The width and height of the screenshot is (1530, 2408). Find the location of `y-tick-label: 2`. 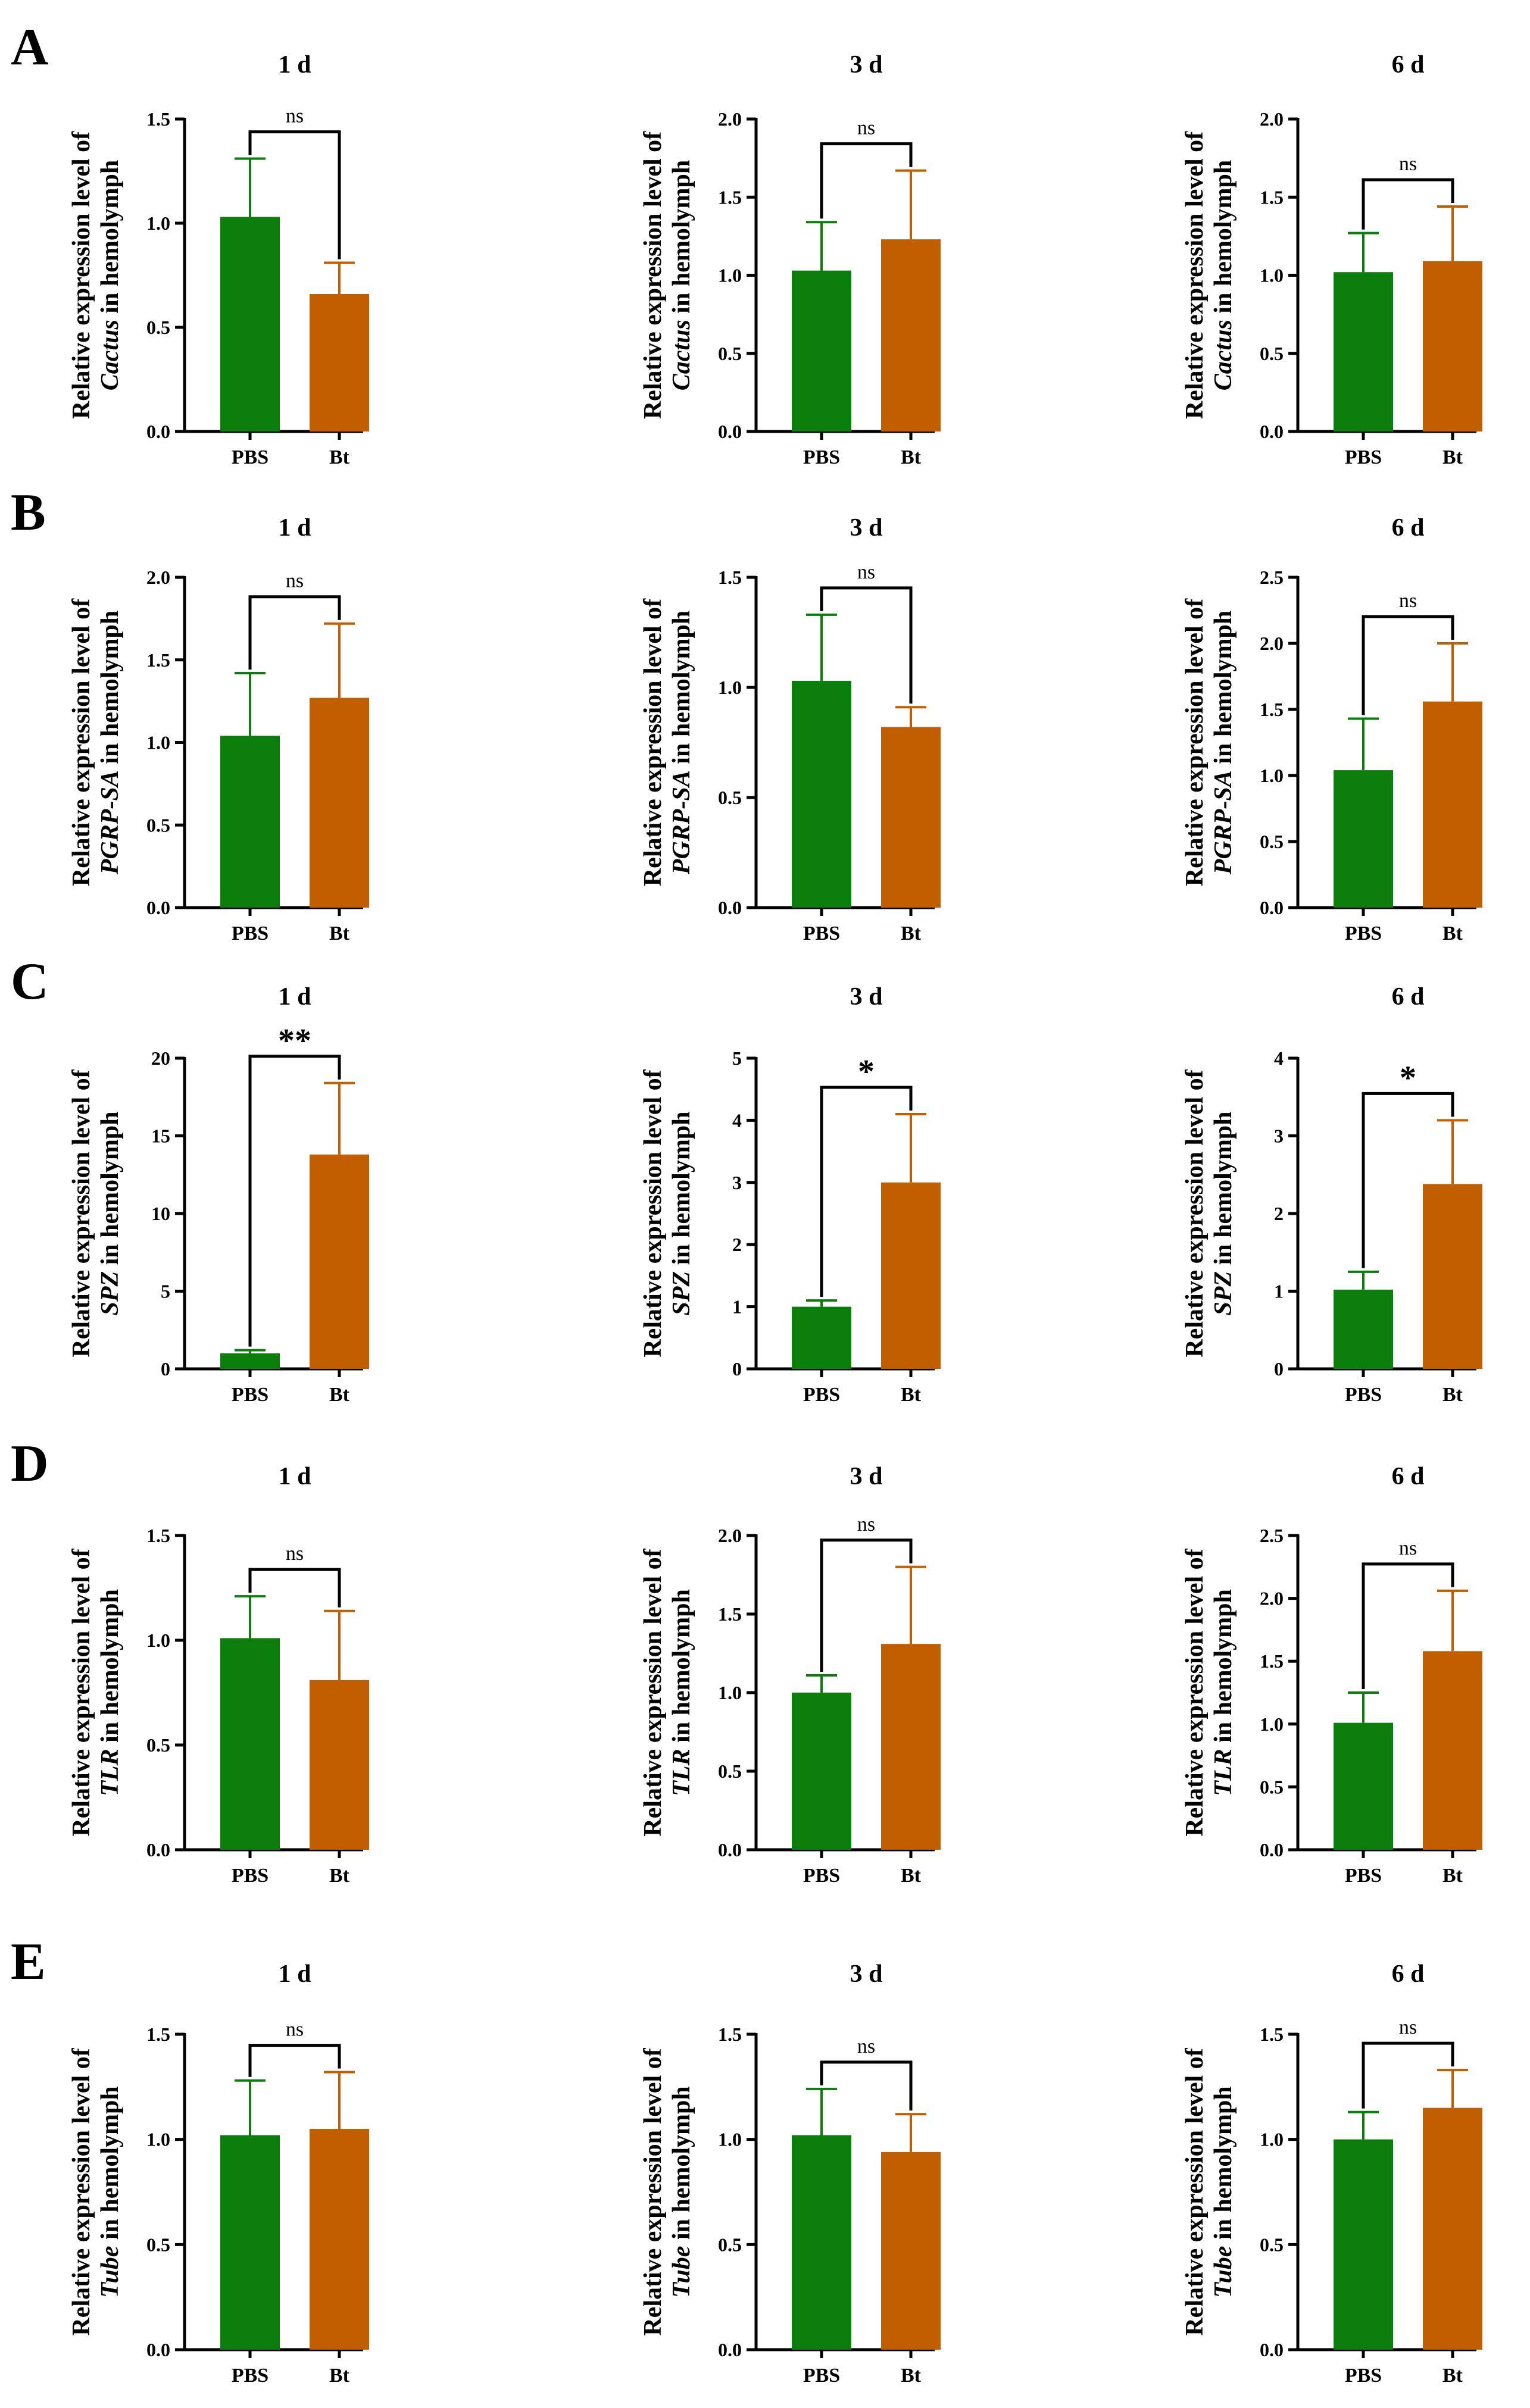

y-tick-label: 2 is located at coordinates (737, 1244).